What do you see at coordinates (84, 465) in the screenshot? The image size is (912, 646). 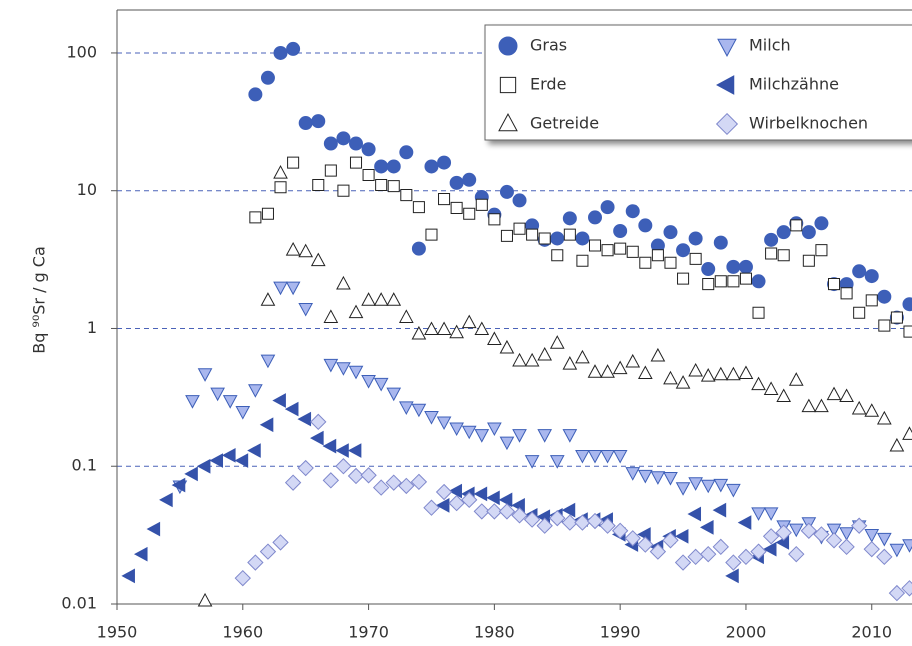 I see `y-tick-label: 0.1` at bounding box center [84, 465].